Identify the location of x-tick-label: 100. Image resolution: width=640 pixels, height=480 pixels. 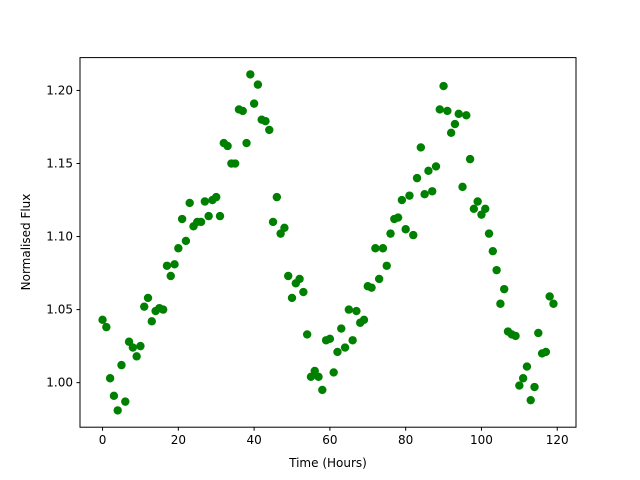
(481, 440).